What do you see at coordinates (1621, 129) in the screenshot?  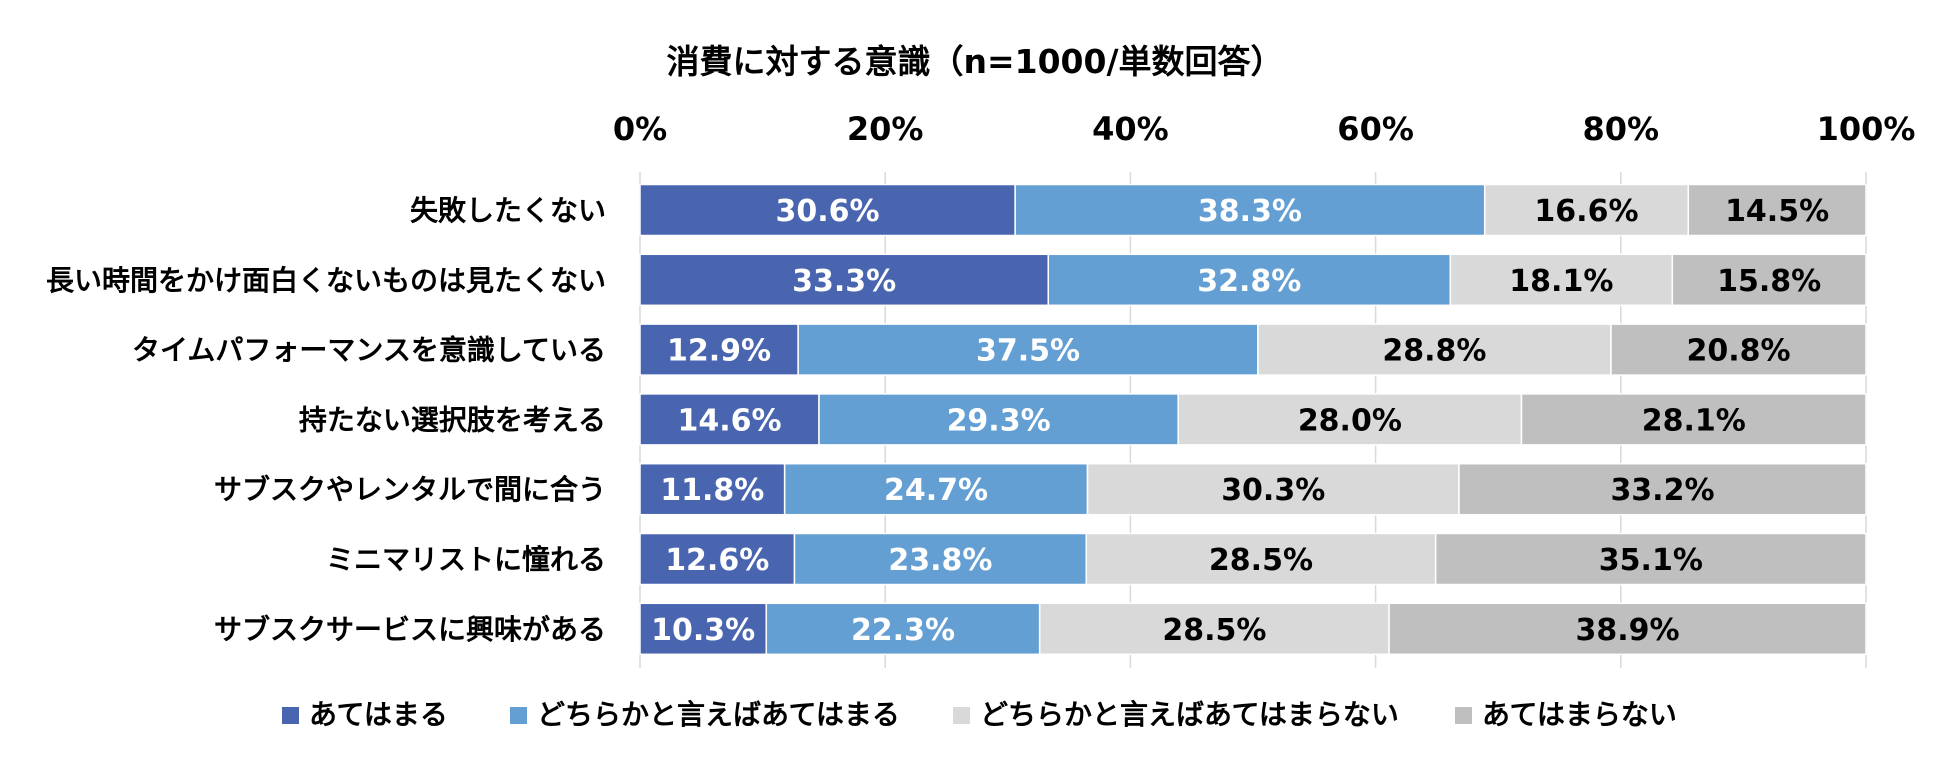 I see `x-tick-label: 80%` at bounding box center [1621, 129].